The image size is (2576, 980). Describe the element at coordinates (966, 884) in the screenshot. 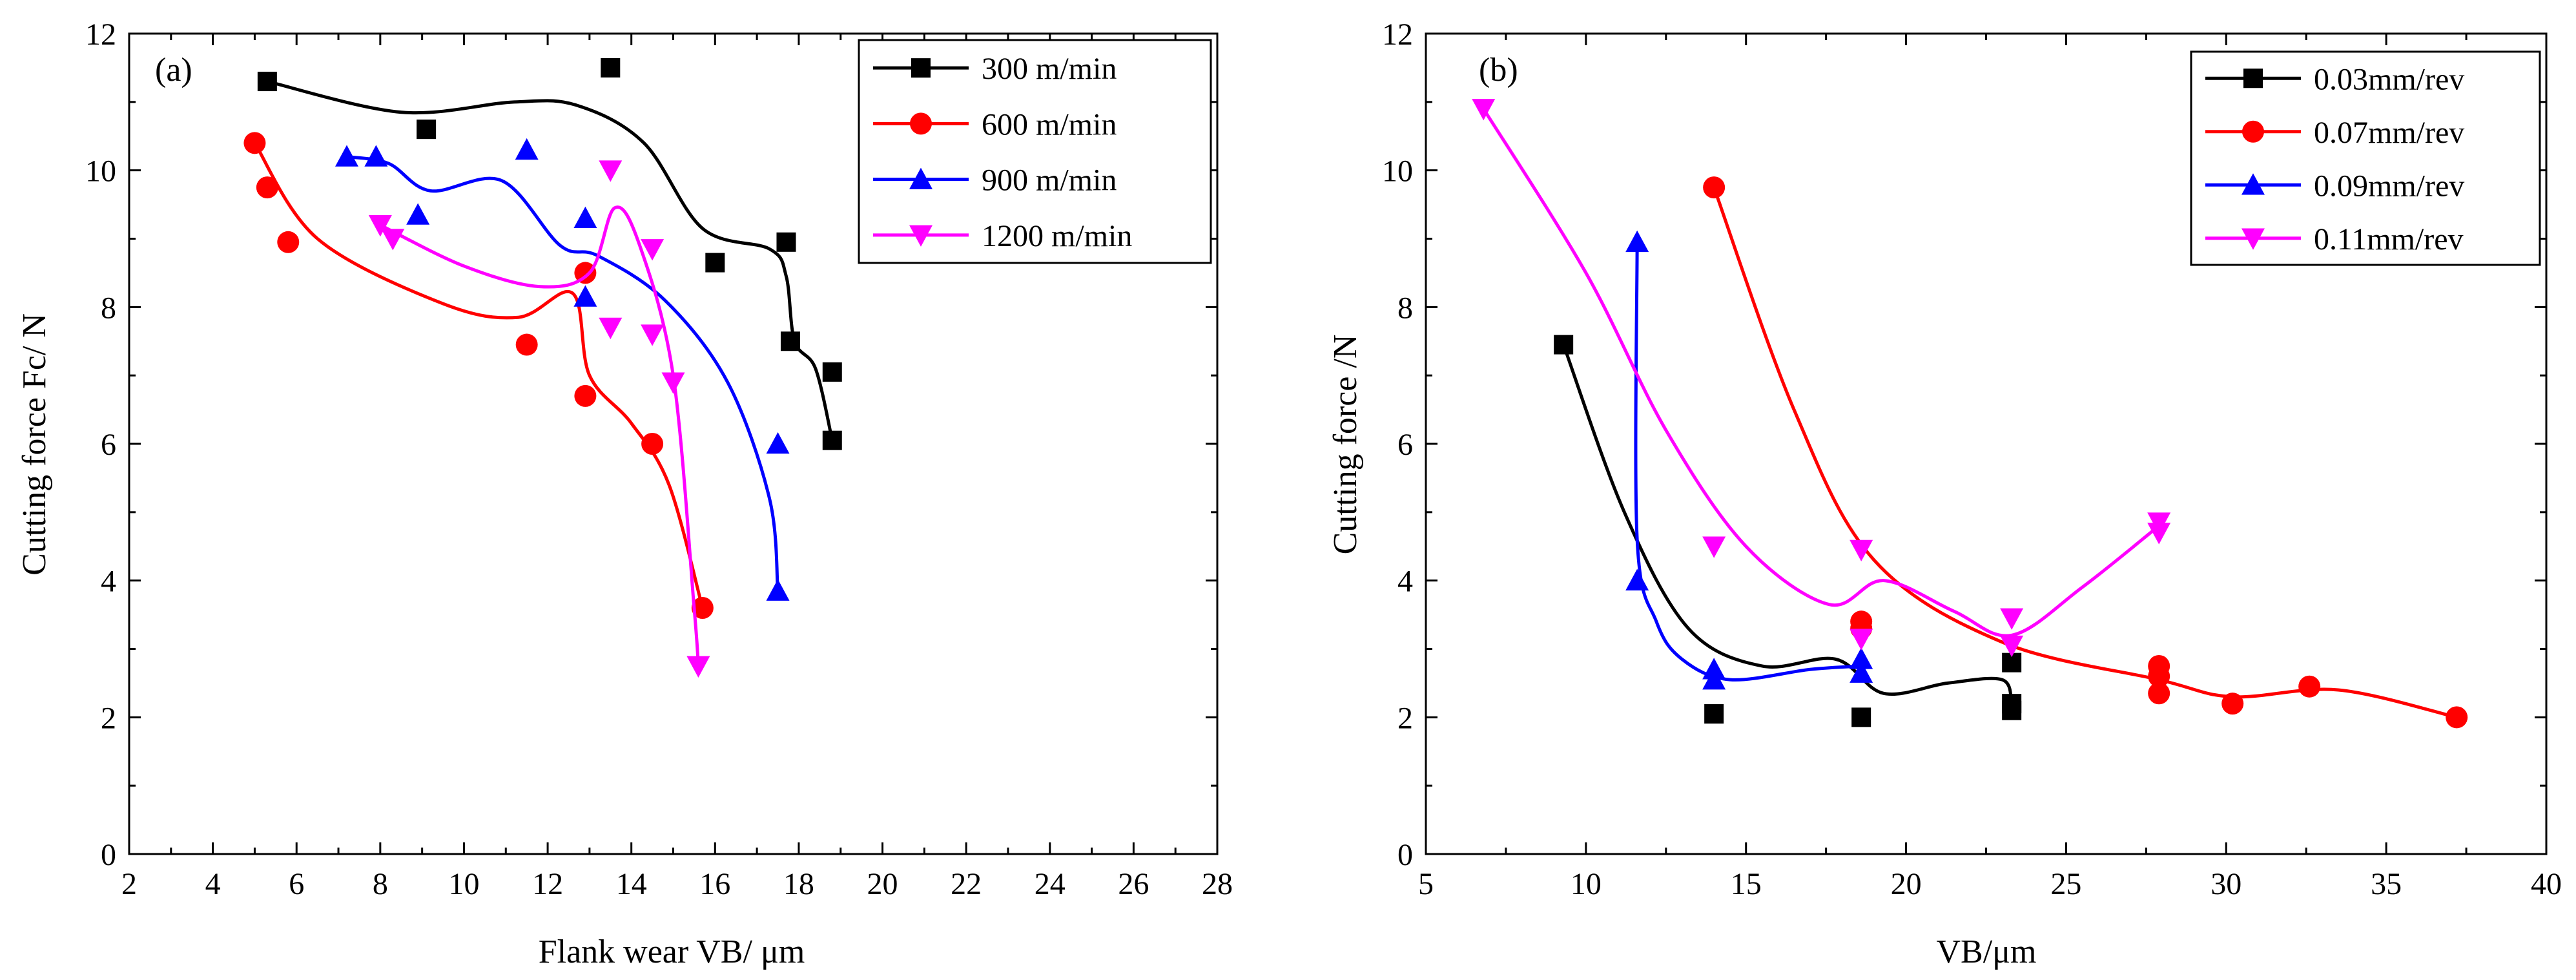

I see `x-tick-label: 22` at that location.